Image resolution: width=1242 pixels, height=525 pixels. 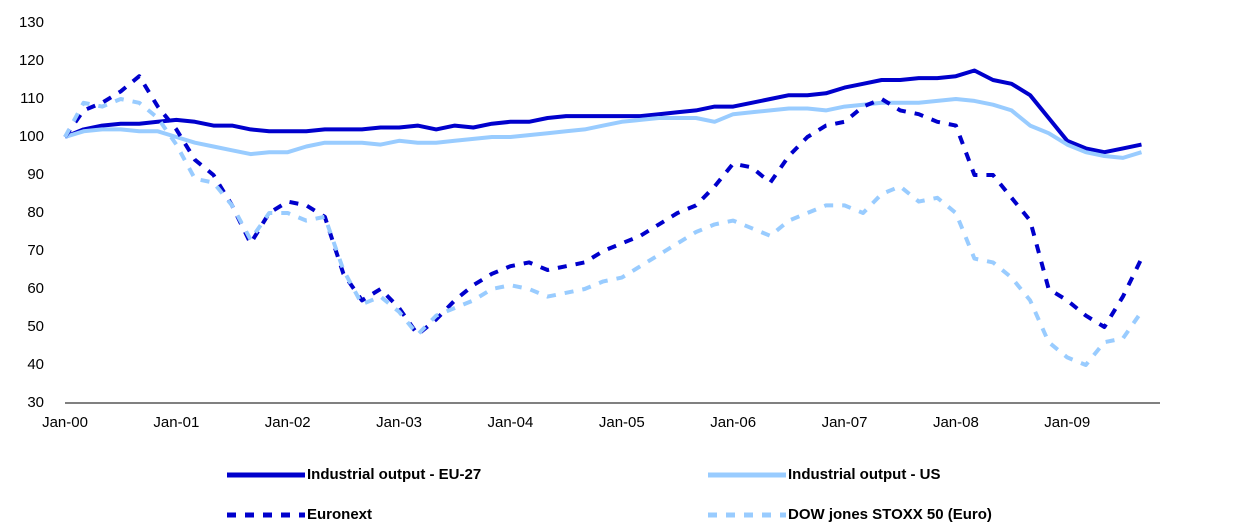 I want to click on legend-label: Industrial output - US, so click(x=864, y=474).